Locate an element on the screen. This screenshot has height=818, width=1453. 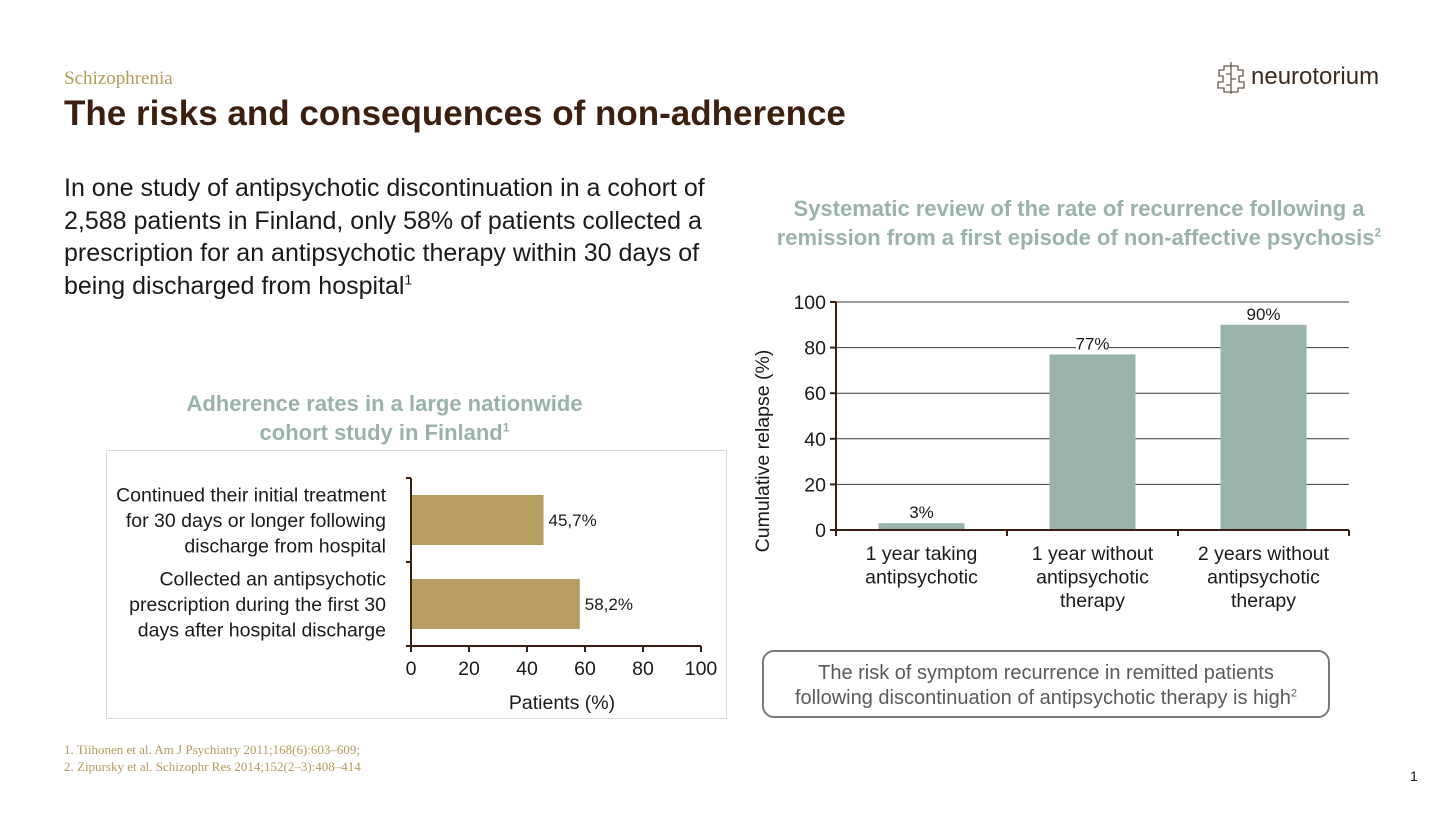
intro-ref: 1 is located at coordinates (408, 280).